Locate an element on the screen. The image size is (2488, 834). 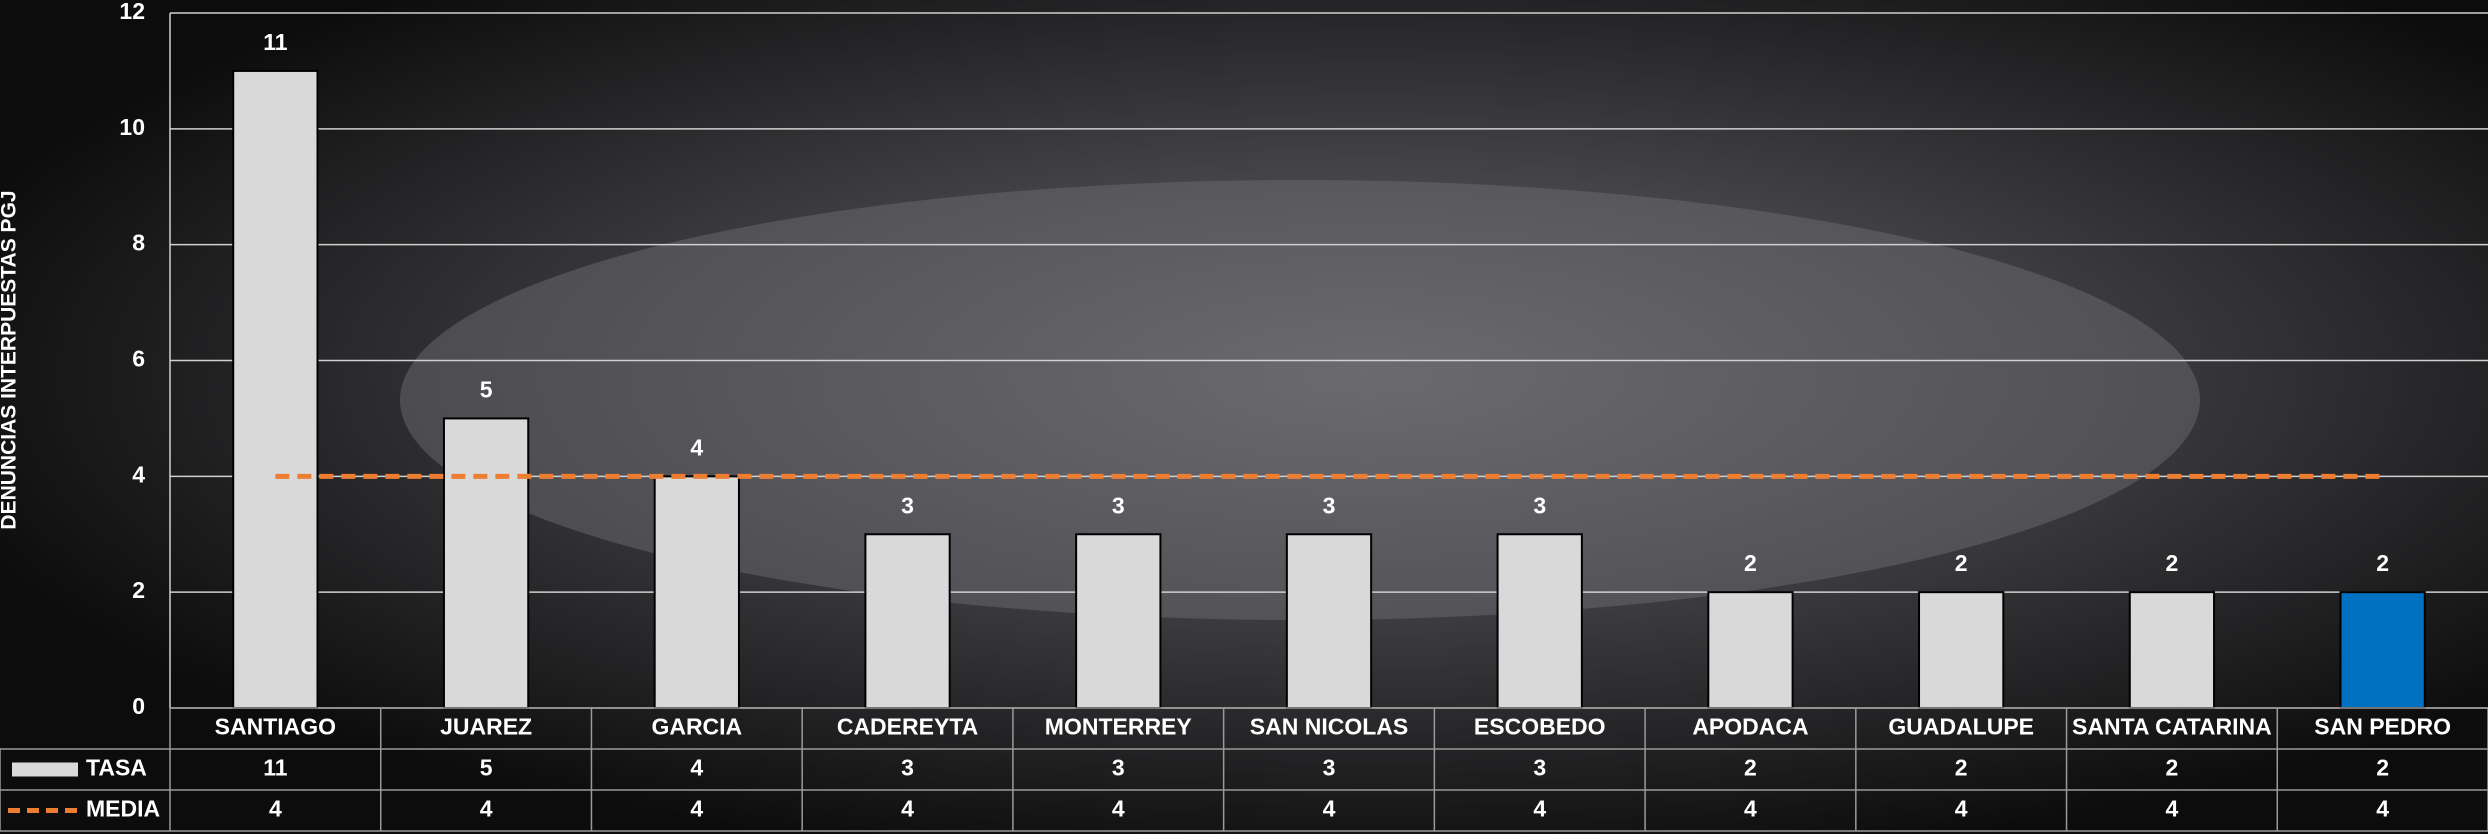
x-tick-label: SAN NICOLAS is located at coordinates (1329, 727).